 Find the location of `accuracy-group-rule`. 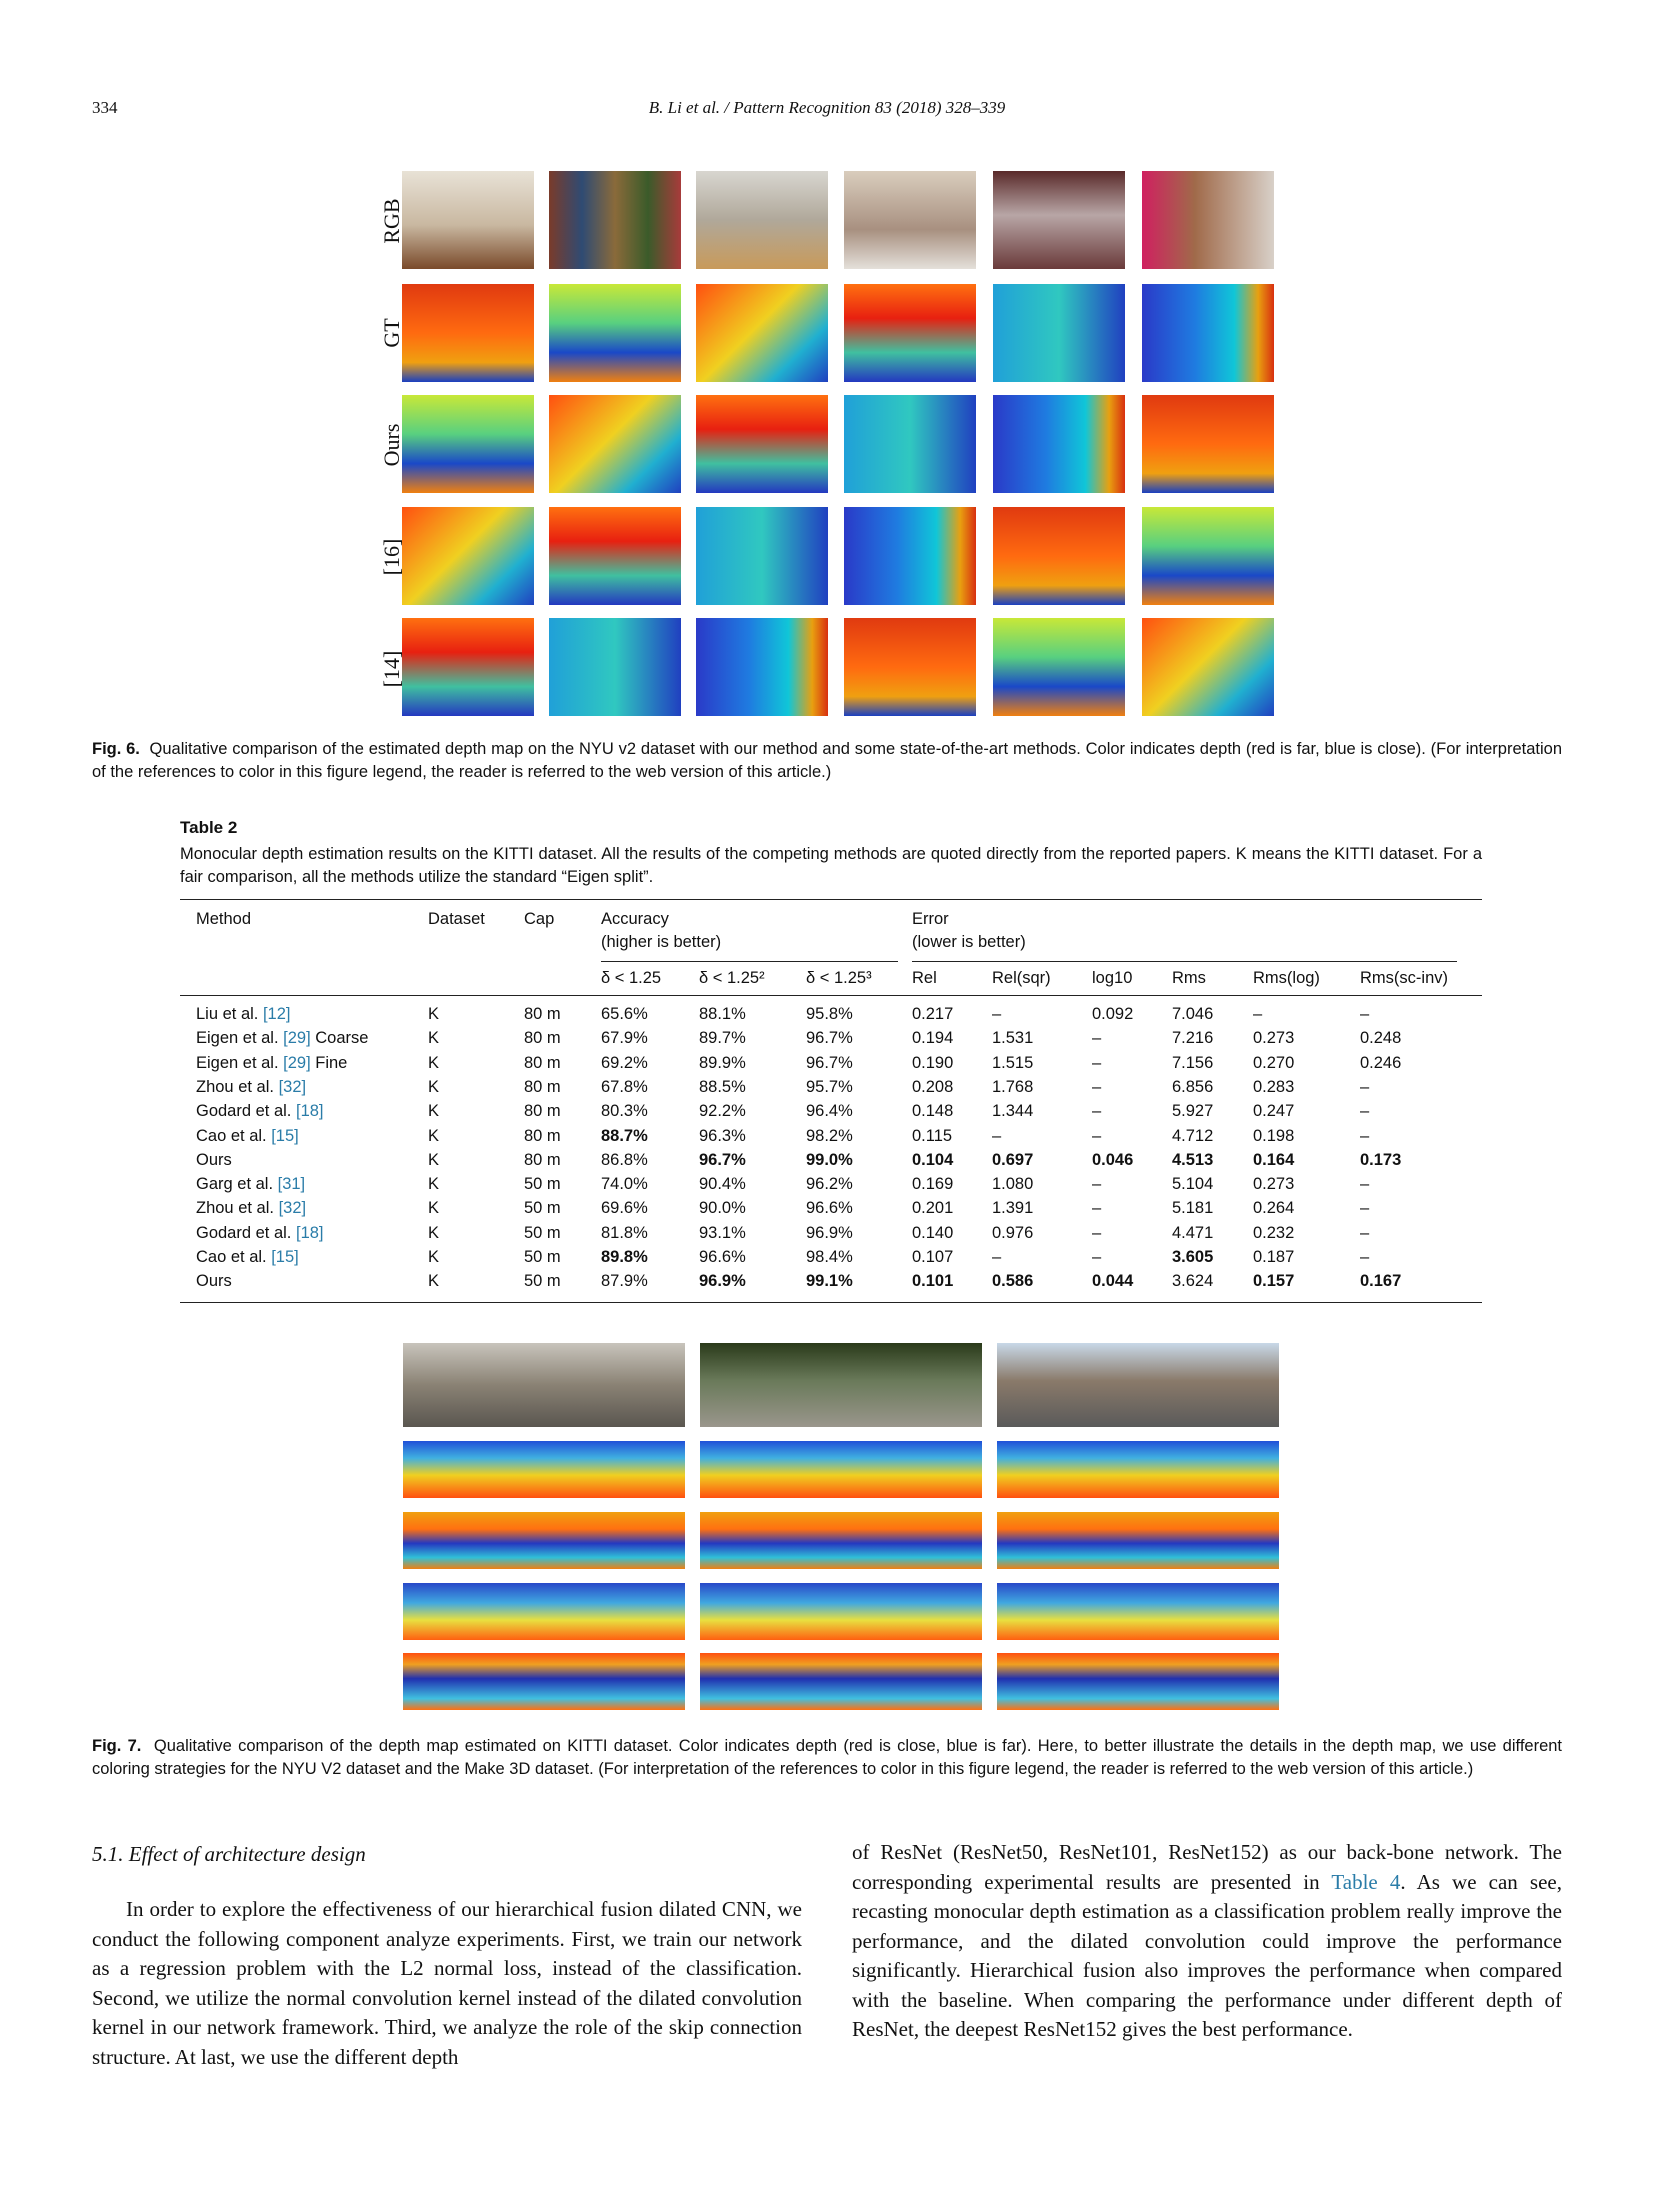

accuracy-group-rule is located at coordinates (749, 962).